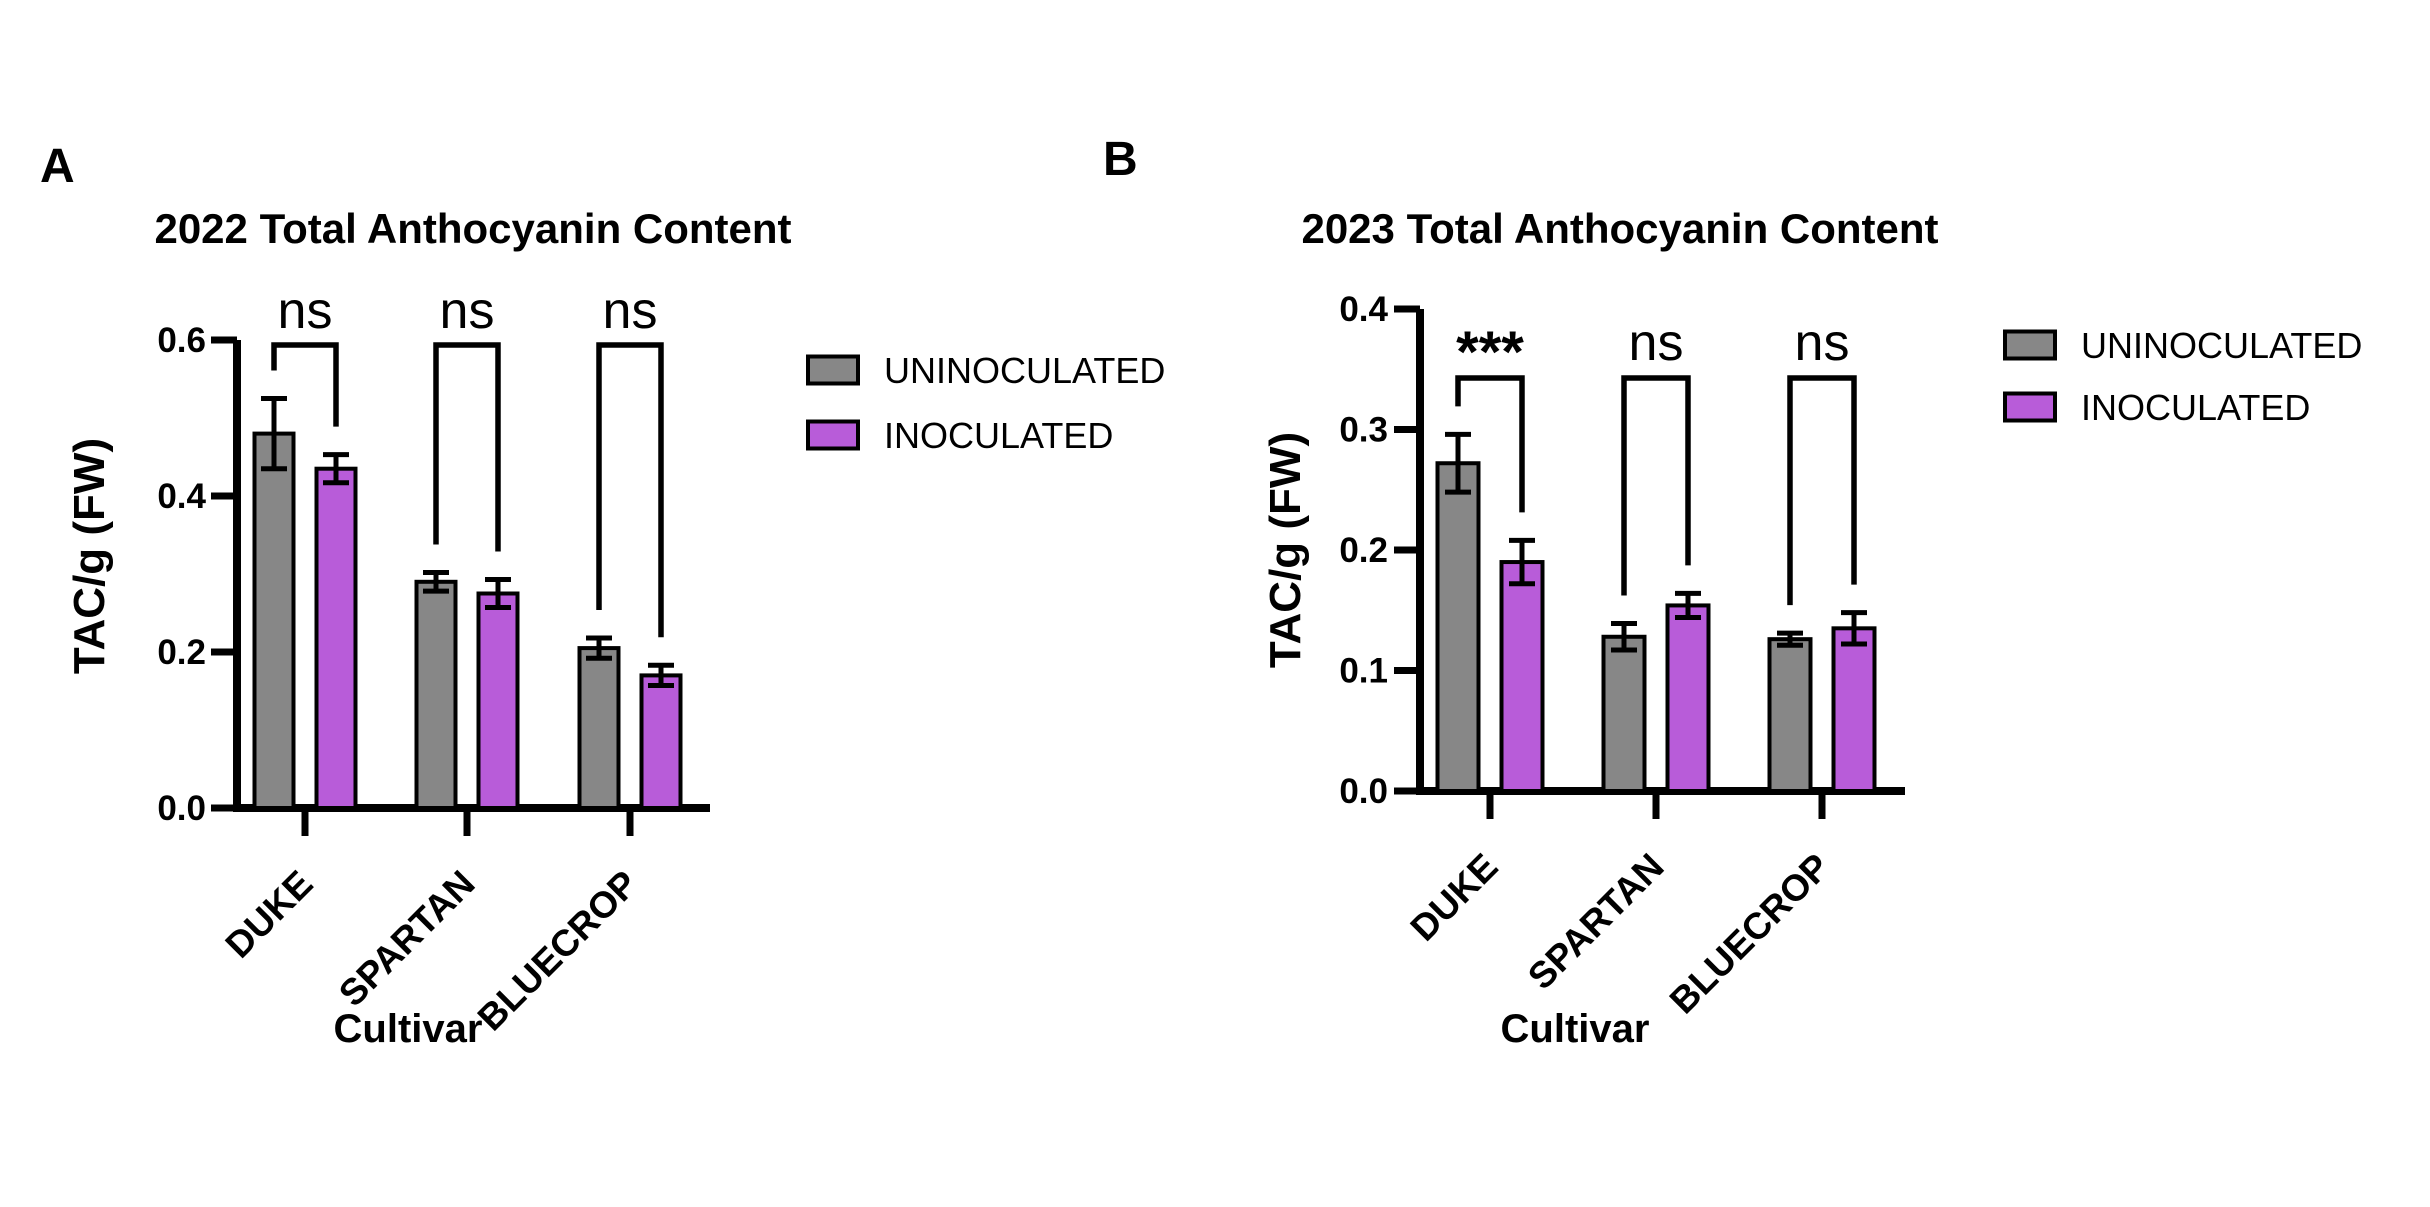 The width and height of the screenshot is (2430, 1207). What do you see at coordinates (1619, 228) in the screenshot?
I see `chart-title: 2023 Total Anthocyanin Content` at bounding box center [1619, 228].